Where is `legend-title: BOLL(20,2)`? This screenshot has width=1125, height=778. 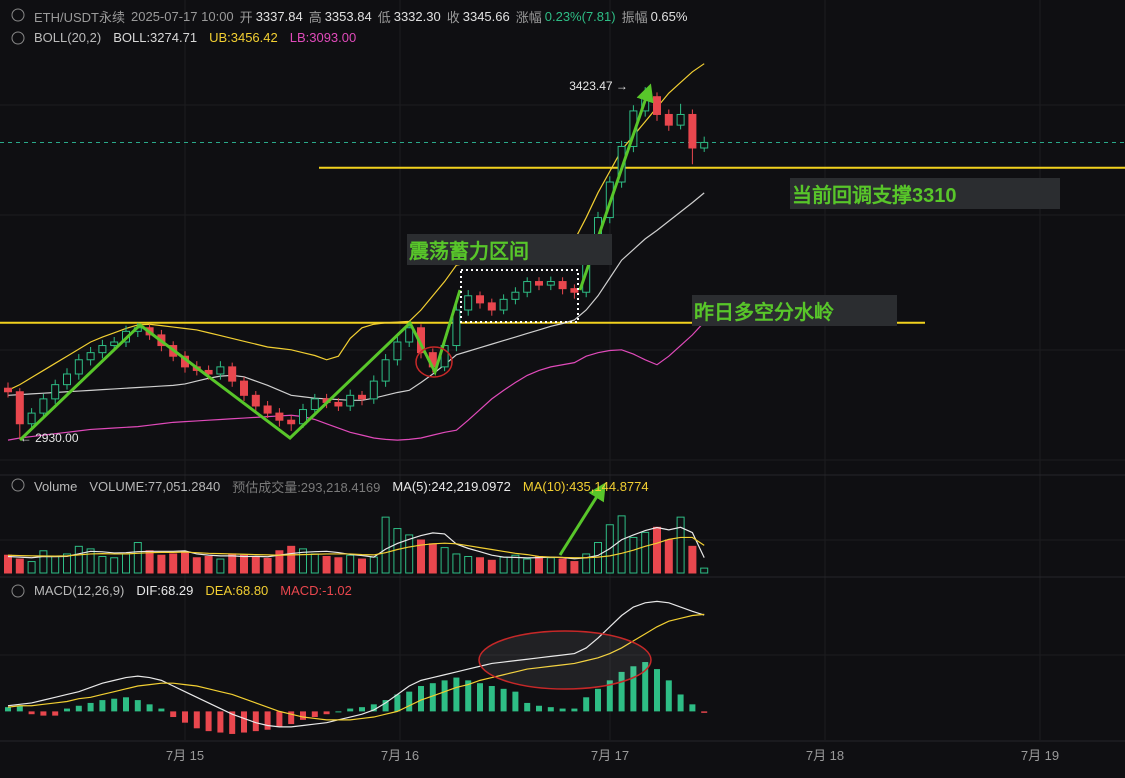
legend-title: BOLL(20,2) is located at coordinates (68, 37).